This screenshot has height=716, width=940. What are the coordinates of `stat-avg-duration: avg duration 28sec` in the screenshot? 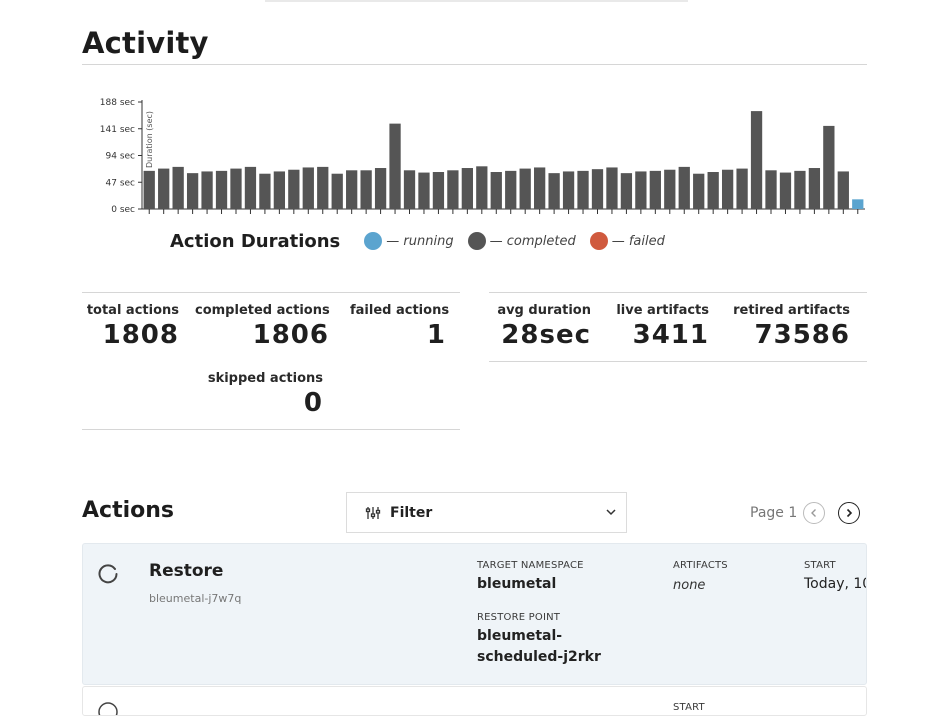 It's located at (543, 326).